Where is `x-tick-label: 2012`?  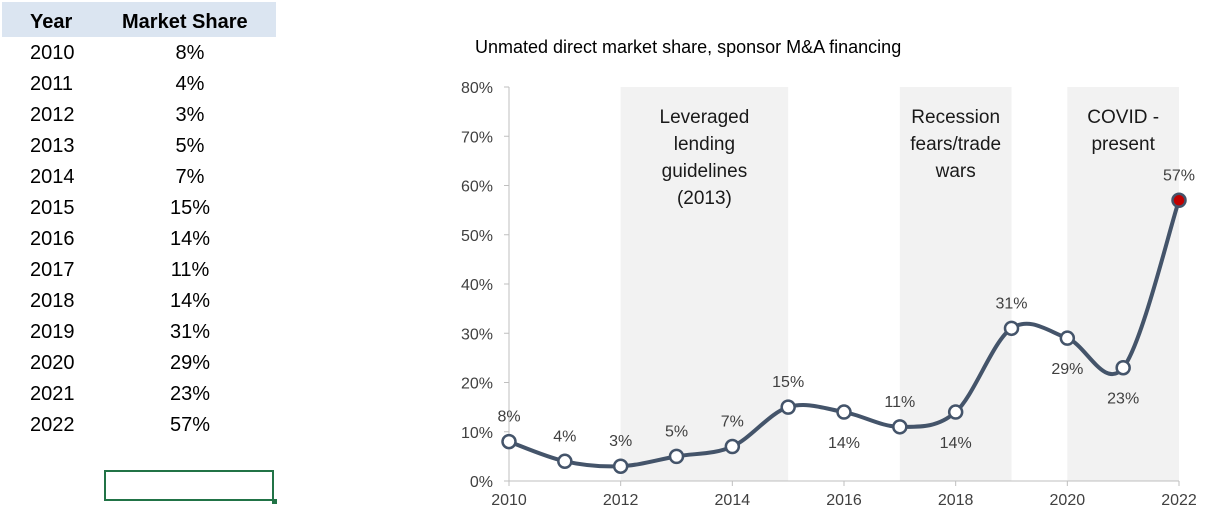
x-tick-label: 2012 is located at coordinates (621, 500).